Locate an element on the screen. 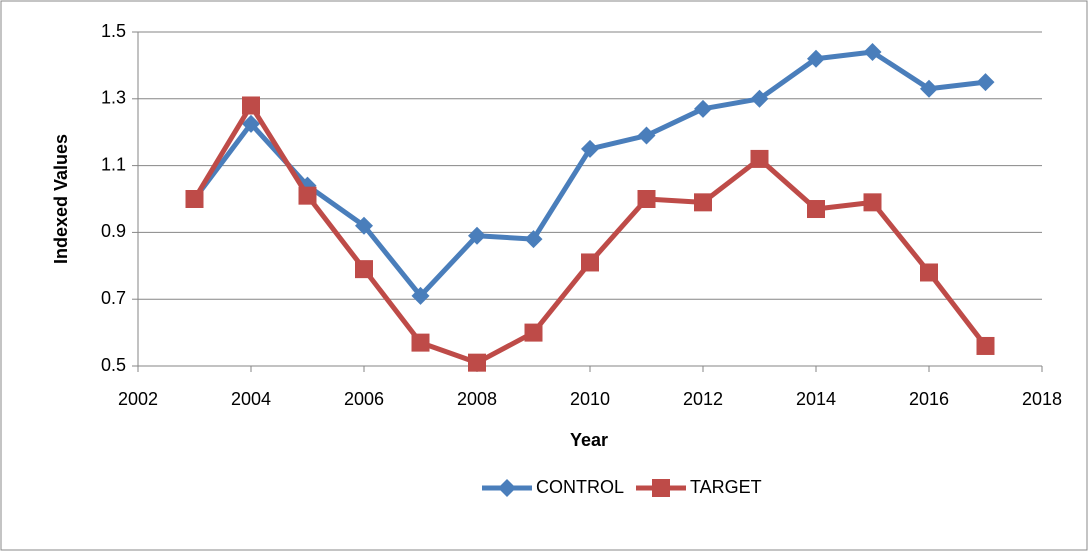 The width and height of the screenshot is (1090, 552). legend-label: CONTROL is located at coordinates (580, 487).